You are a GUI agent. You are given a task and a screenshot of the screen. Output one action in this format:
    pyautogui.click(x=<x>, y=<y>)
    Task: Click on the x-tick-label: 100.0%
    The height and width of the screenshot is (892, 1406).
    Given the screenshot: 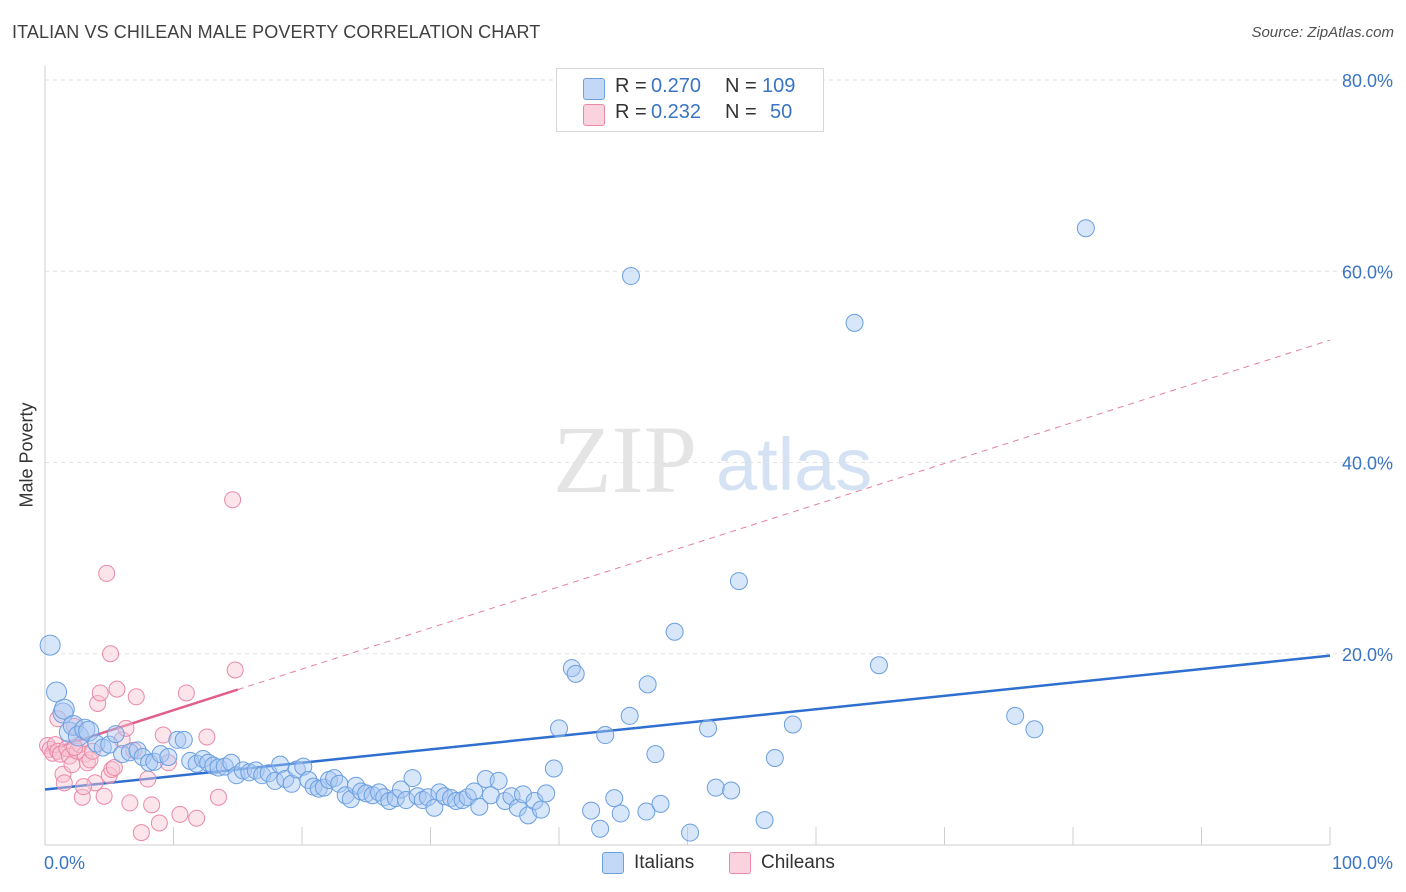 What is the action you would take?
    pyautogui.click(x=1362, y=863)
    